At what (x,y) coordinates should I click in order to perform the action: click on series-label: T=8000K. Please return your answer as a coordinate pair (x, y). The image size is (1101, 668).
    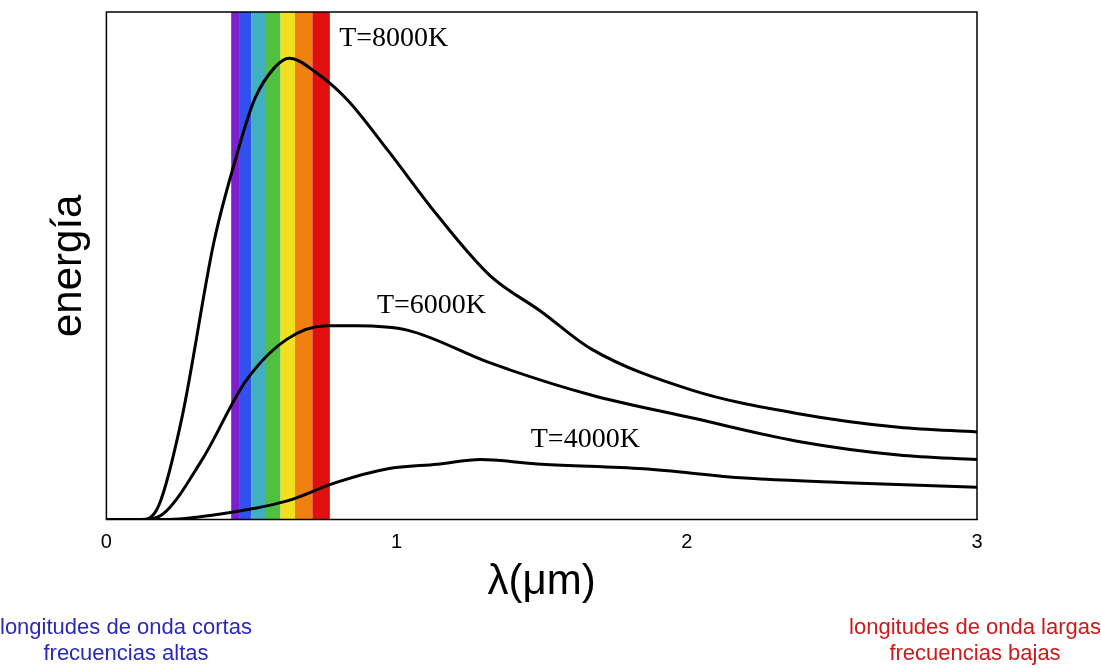
    Looking at the image, I should click on (394, 36).